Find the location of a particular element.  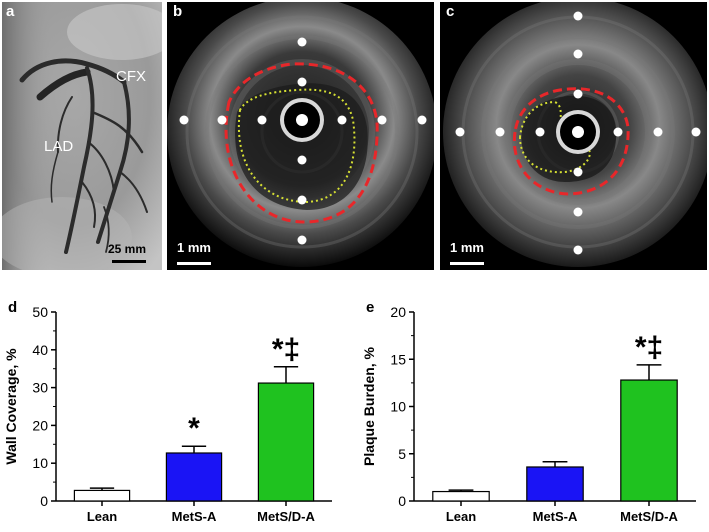

angiogram-panel: a CFX LAD 25 mm is located at coordinates (88, 139).